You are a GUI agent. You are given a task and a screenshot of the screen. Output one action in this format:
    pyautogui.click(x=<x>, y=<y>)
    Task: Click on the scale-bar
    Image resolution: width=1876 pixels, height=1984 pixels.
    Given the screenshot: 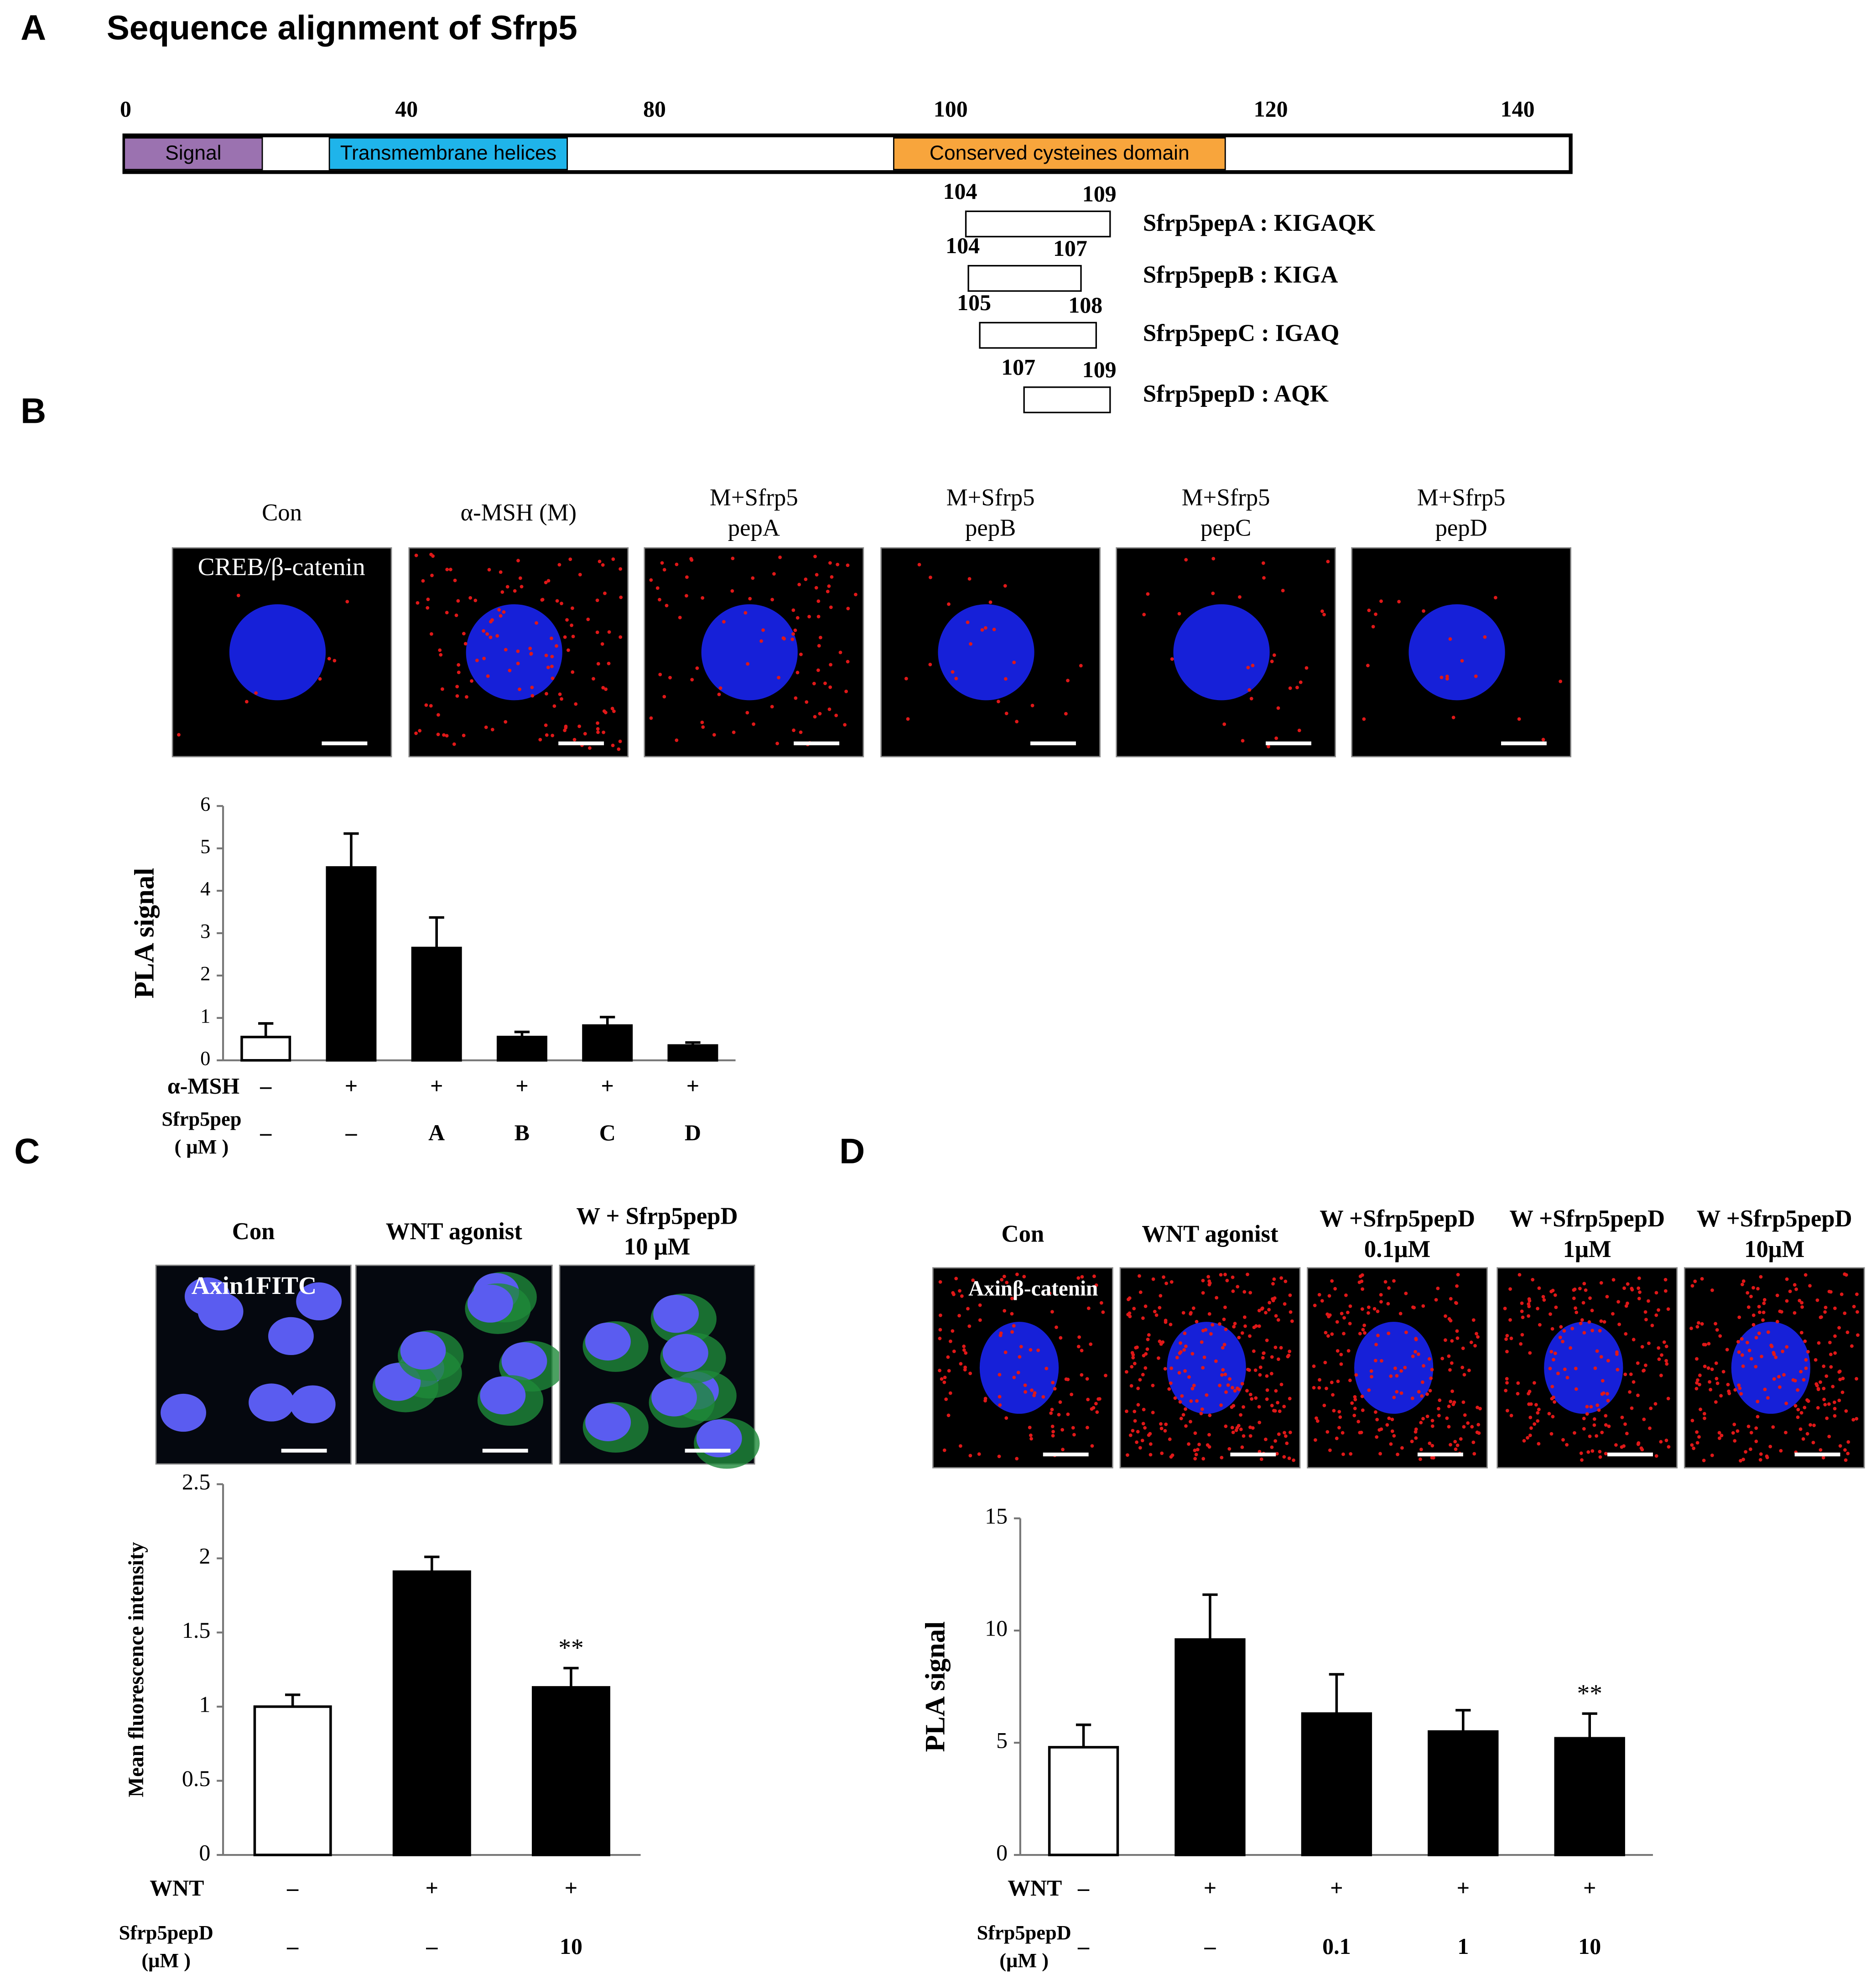 What is the action you would take?
    pyautogui.click(x=1288, y=743)
    